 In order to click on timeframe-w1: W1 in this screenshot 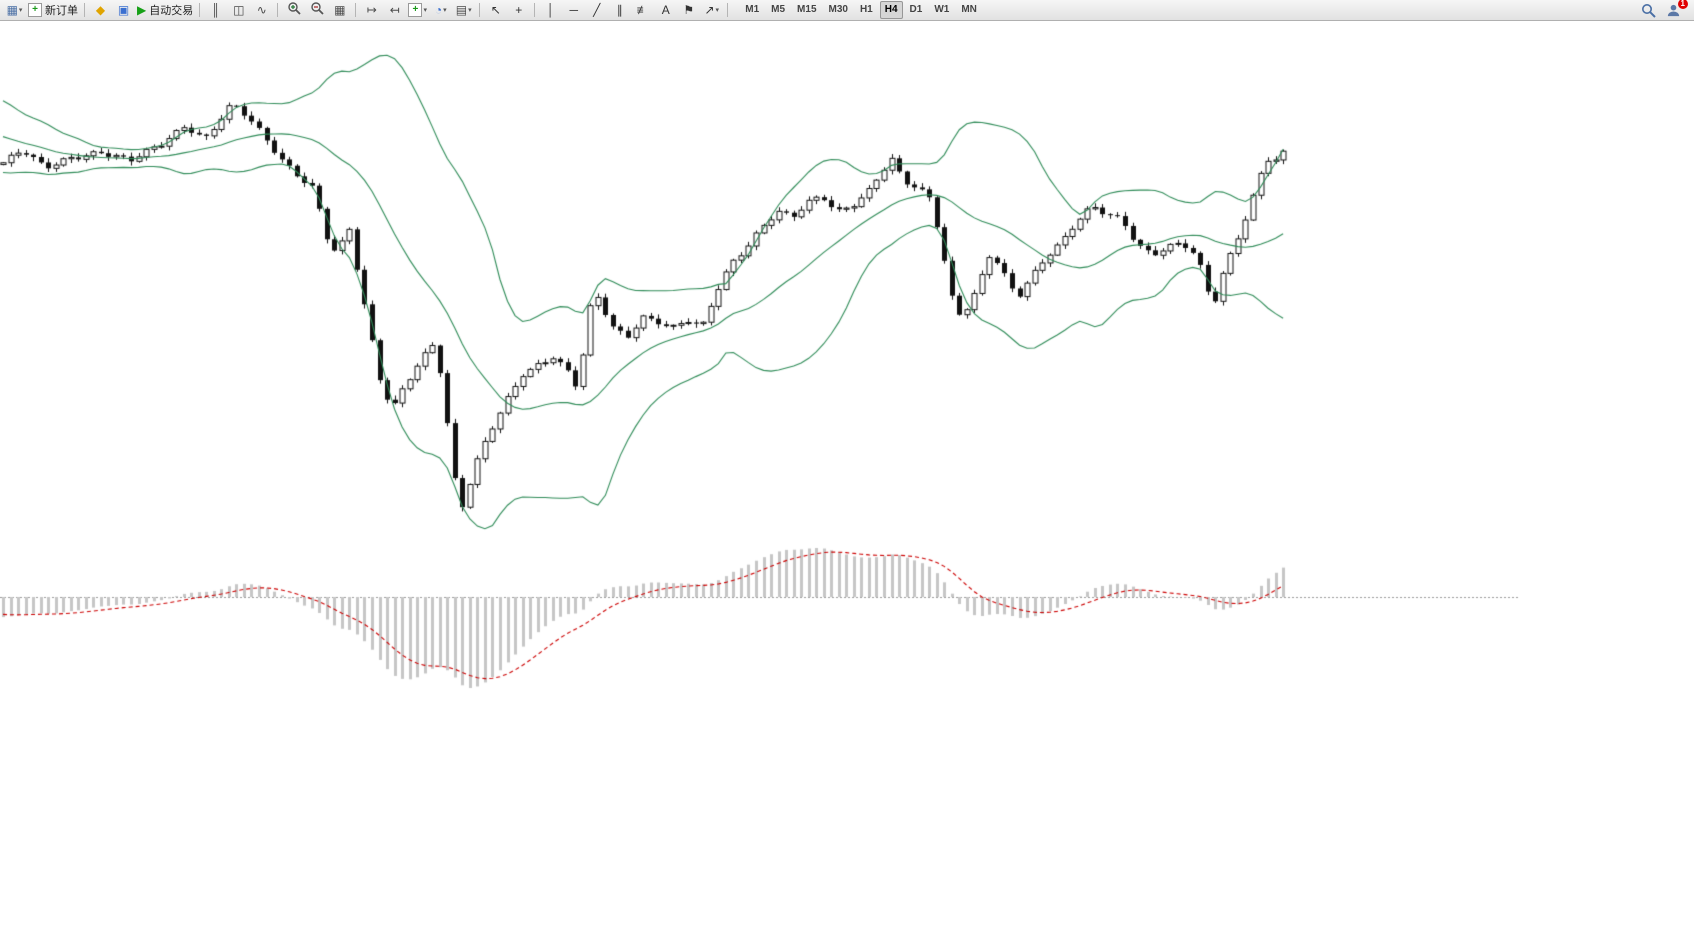, I will do `click(942, 9)`.